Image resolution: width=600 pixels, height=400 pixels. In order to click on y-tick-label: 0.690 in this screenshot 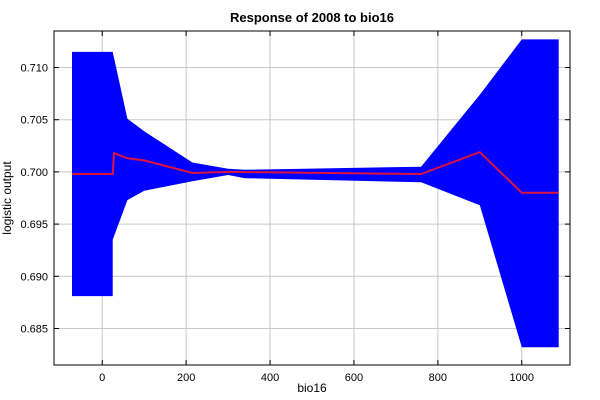, I will do `click(34, 277)`.